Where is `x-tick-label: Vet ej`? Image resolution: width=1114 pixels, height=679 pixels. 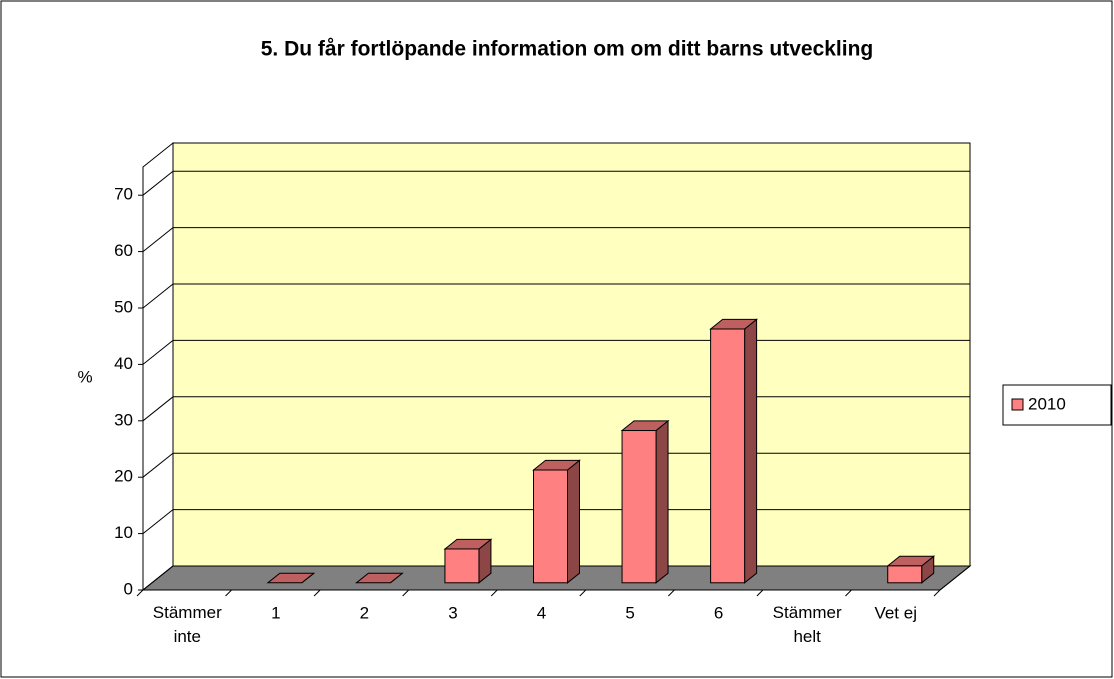 x-tick-label: Vet ej is located at coordinates (895, 612).